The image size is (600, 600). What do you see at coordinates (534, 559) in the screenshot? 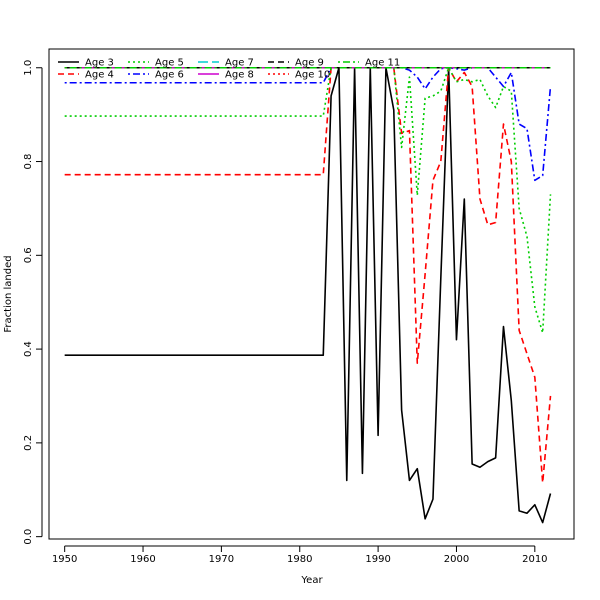
I see `x-tick-label: 2010` at bounding box center [534, 559].